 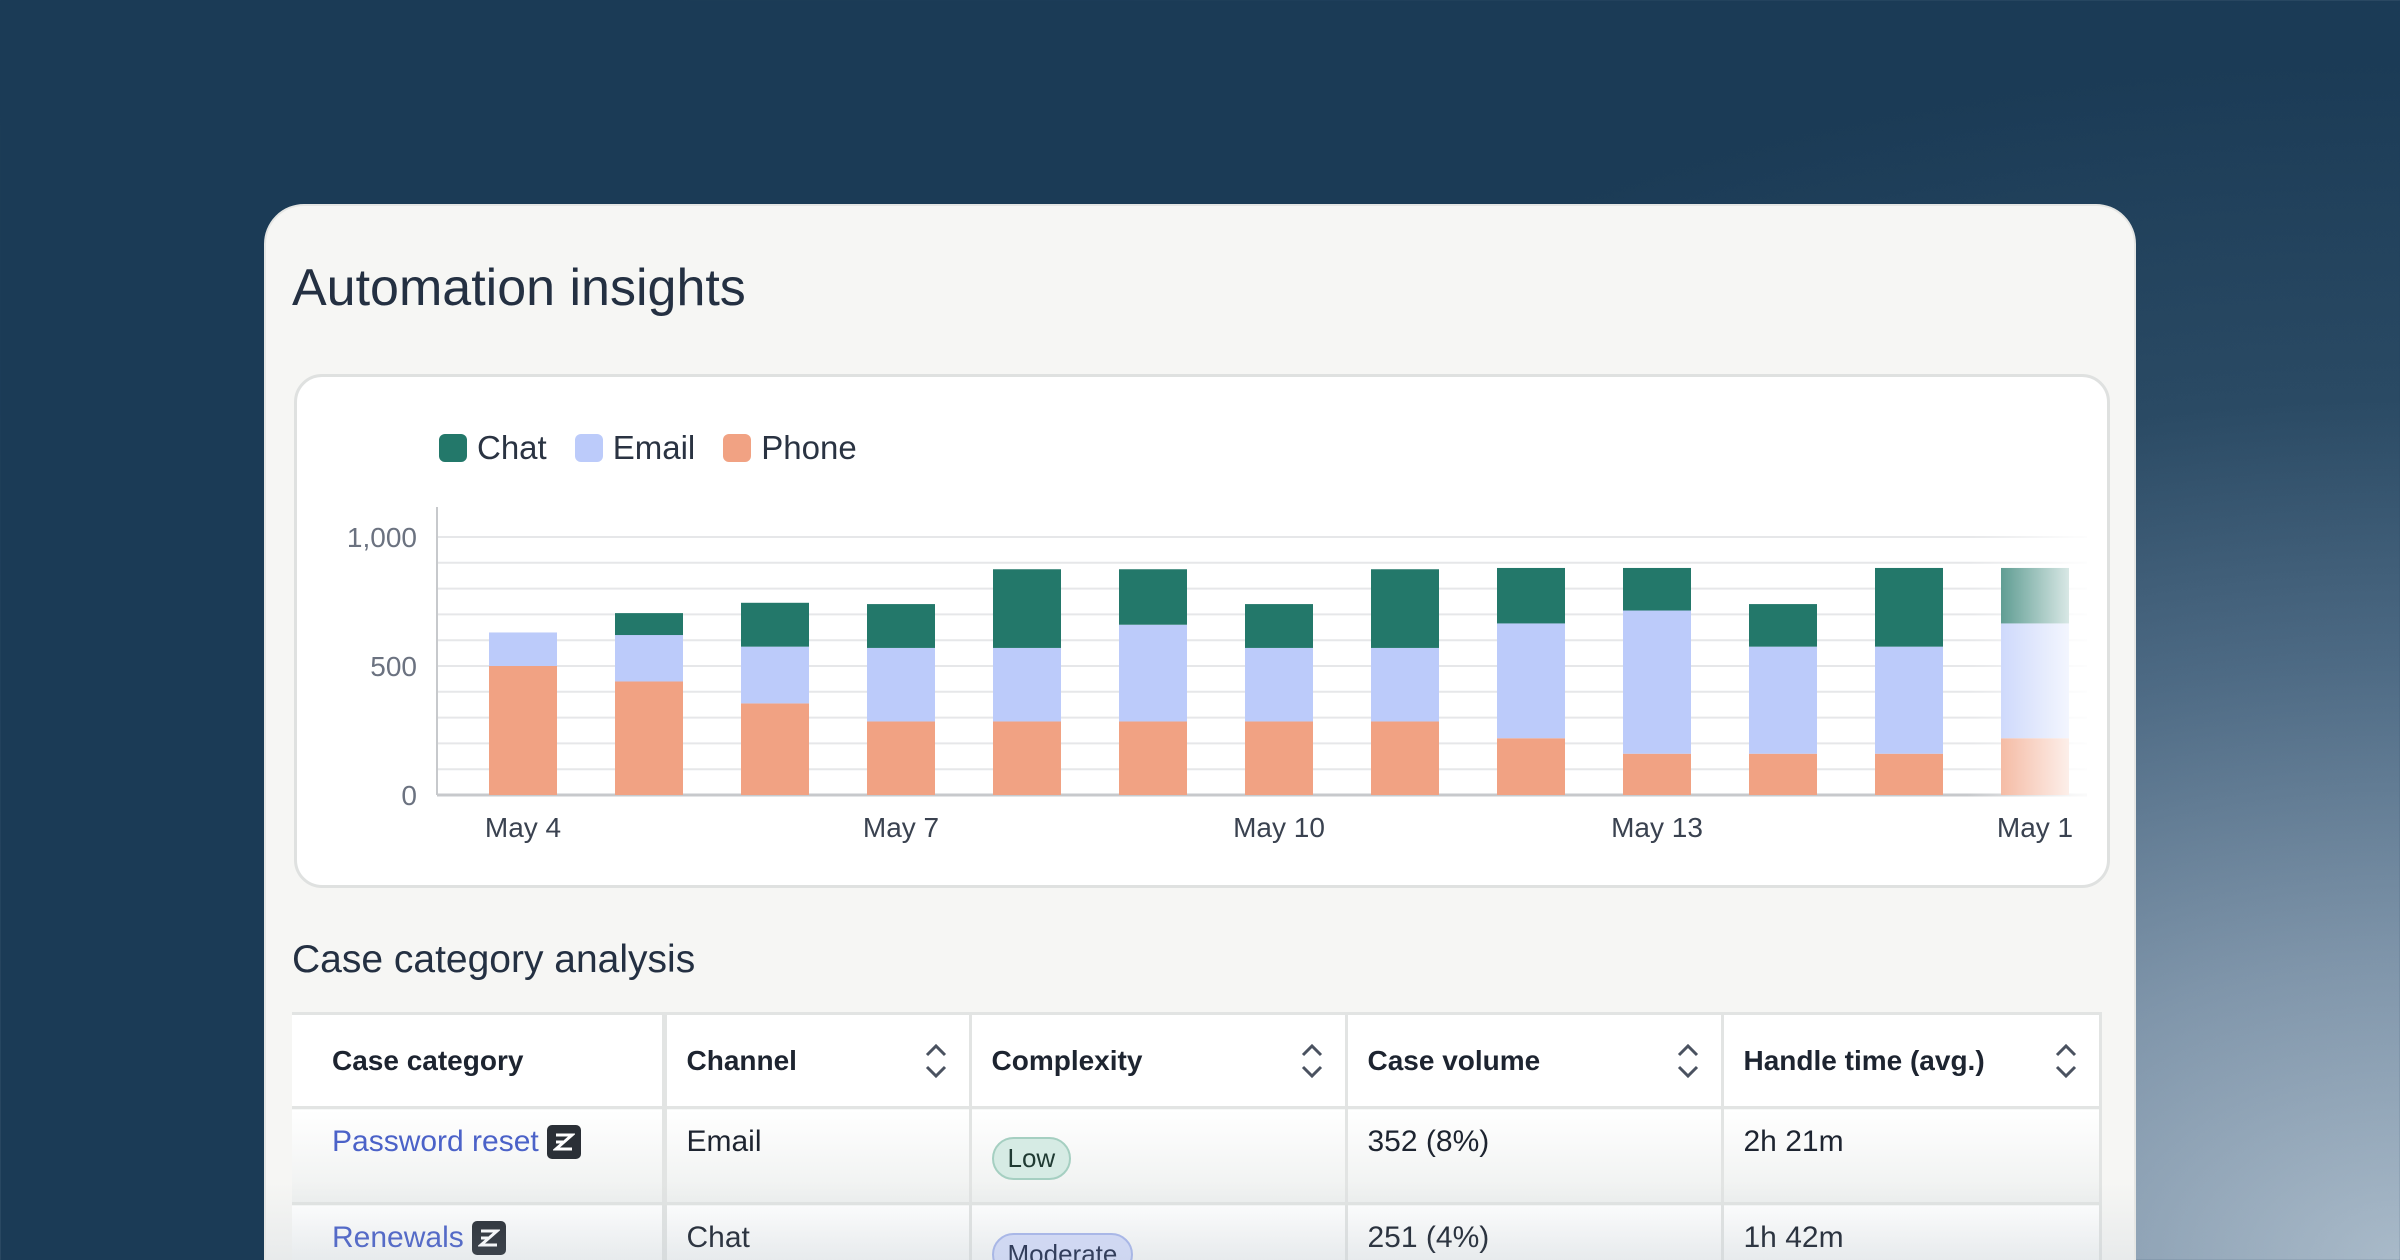 What do you see at coordinates (453, 448) in the screenshot?
I see `legend-swatch-chat` at bounding box center [453, 448].